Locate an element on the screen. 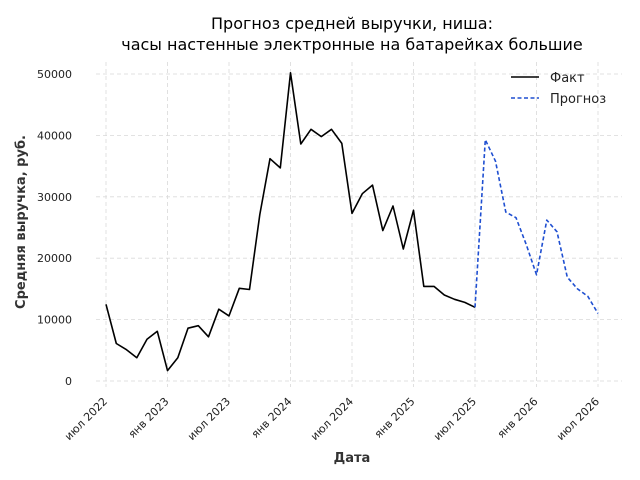  legend-label: Прогноз is located at coordinates (578, 99).